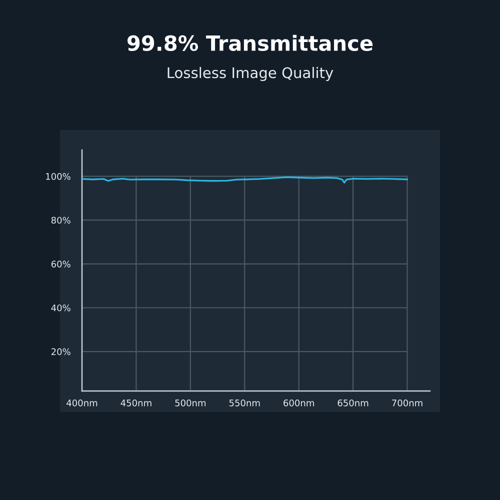 This screenshot has height=500, width=500. What do you see at coordinates (58, 176) in the screenshot?
I see `y-tick-label: 100%` at bounding box center [58, 176].